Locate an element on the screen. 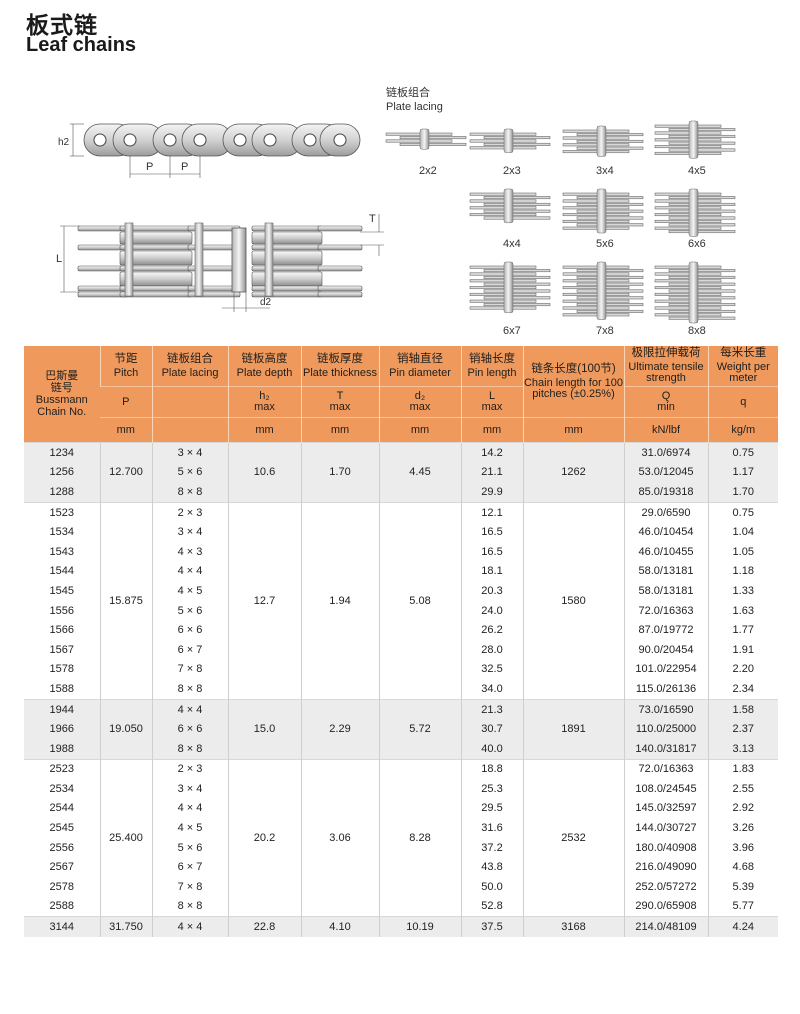 The height and width of the screenshot is (1014, 800). table-row: 1545 4 × 5 20.3 58.0/13181 1.33 is located at coordinates (401, 591).